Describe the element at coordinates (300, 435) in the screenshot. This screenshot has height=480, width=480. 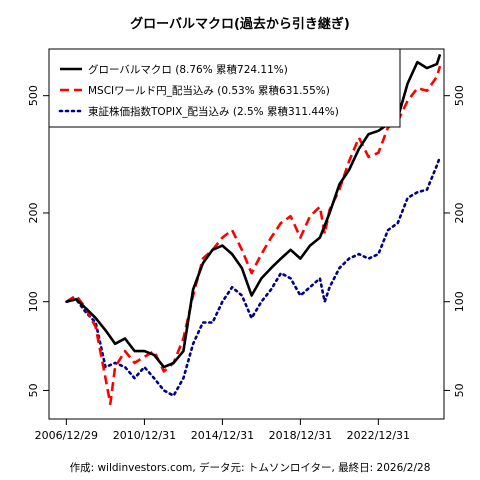
I see `x-tick-label: 2018/12/31` at that location.